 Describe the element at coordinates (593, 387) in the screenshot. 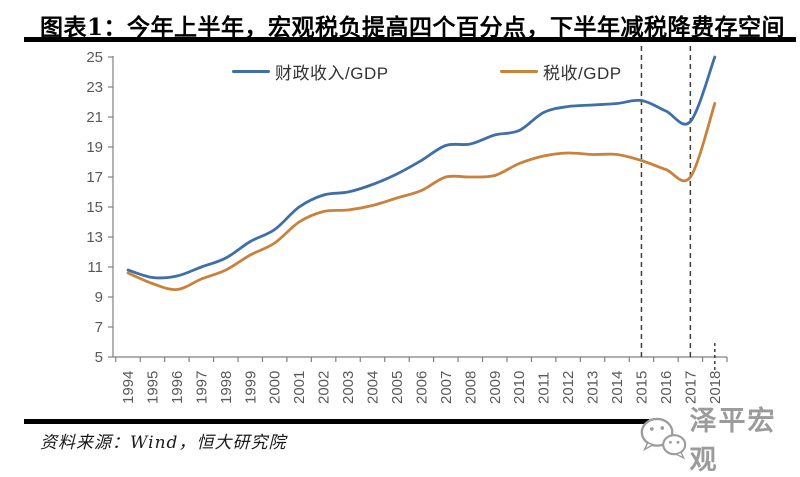

I see `x-tick-label: 2013` at that location.